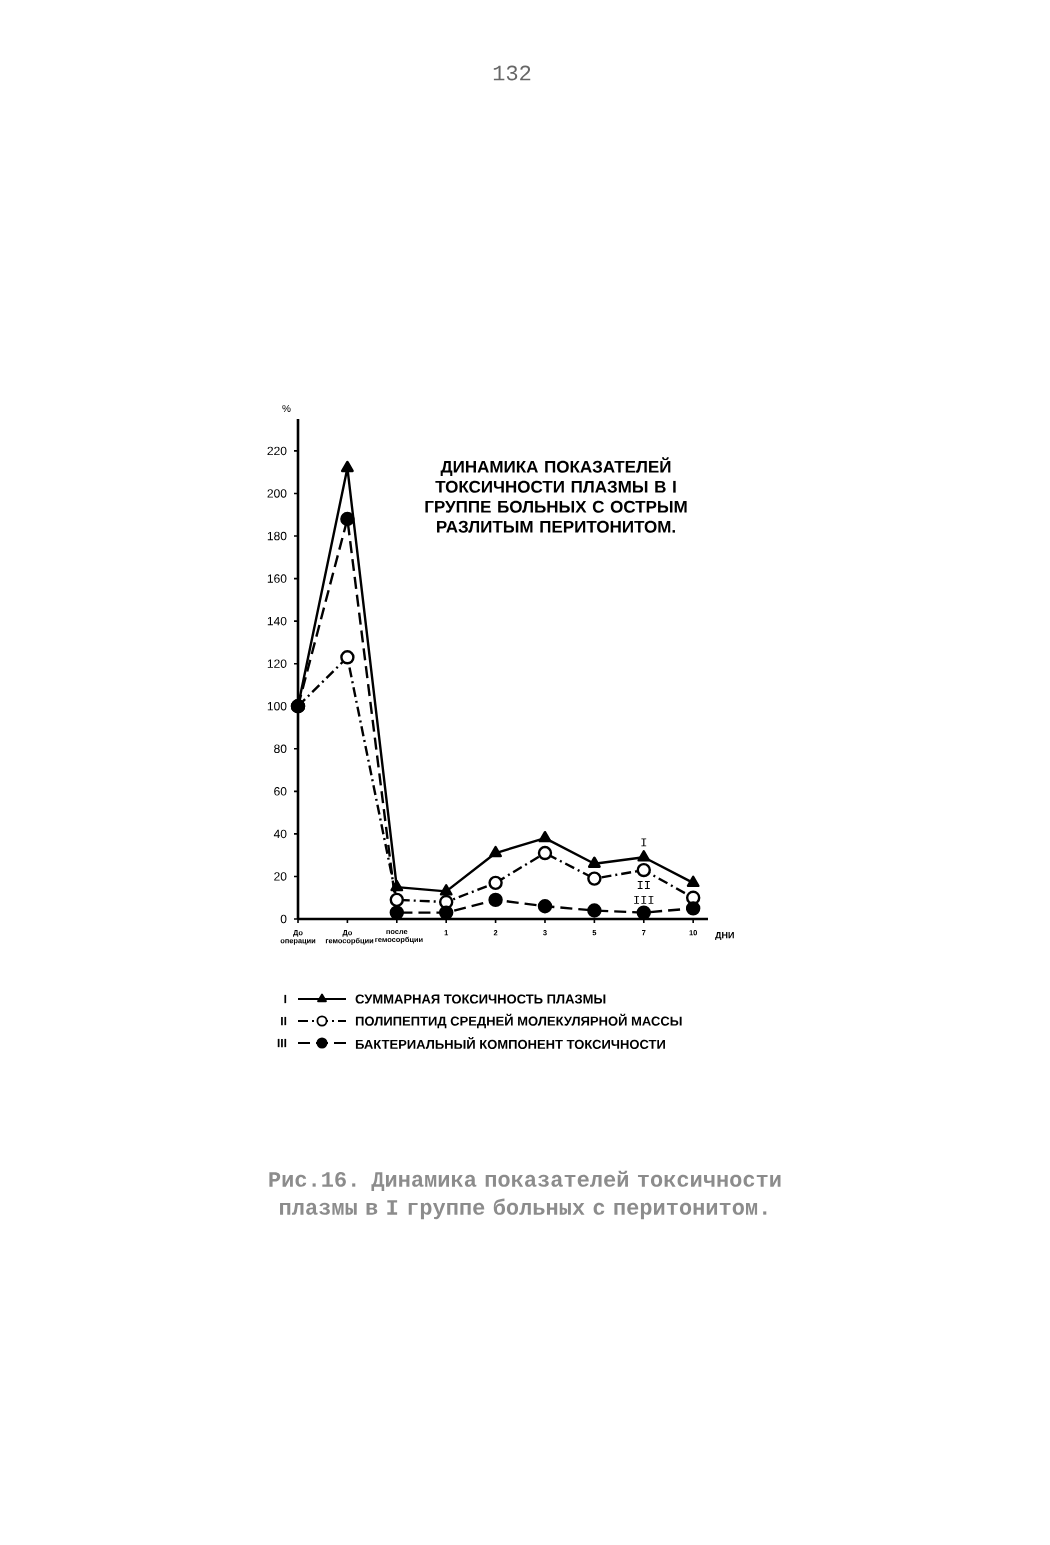  I want to click on y-tick-label: 220, so click(277, 451).